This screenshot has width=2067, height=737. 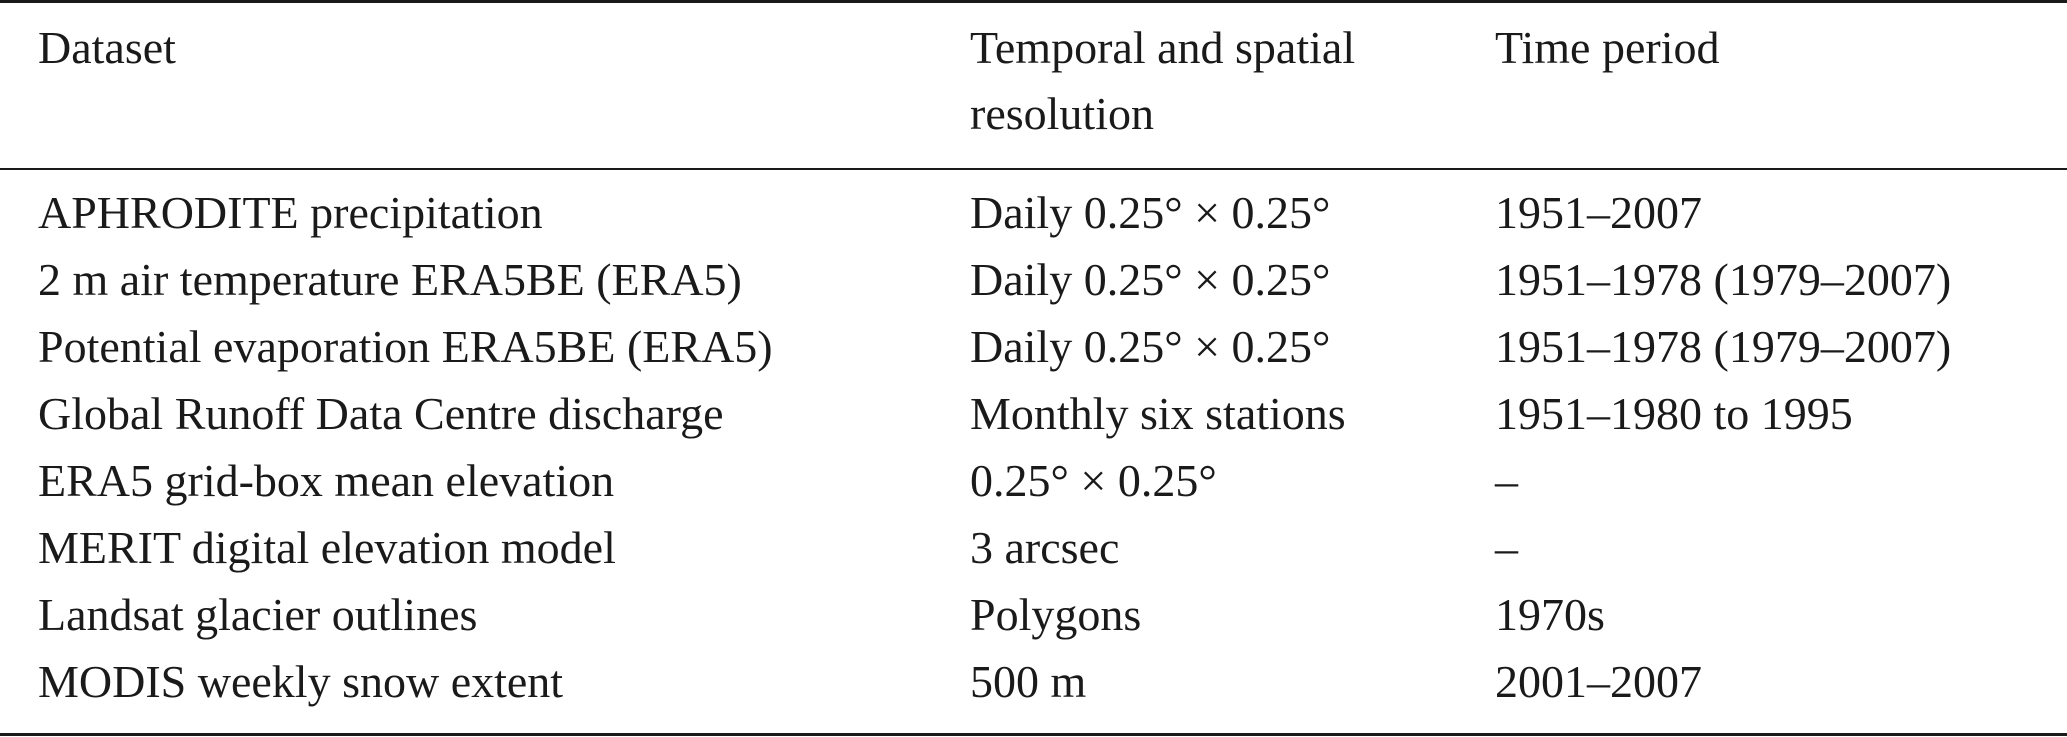 What do you see at coordinates (390, 279) in the screenshot?
I see `dataset-cell: 2 m air temperature ERA5BE (ERA5)` at bounding box center [390, 279].